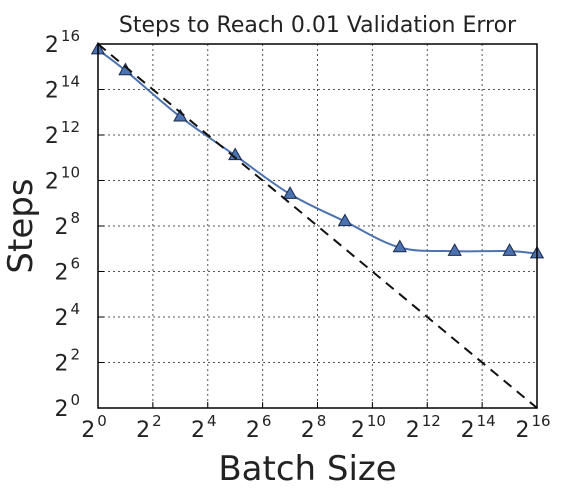  What do you see at coordinates (532, 427) in the screenshot?
I see `x-tick-label: 2 16` at bounding box center [532, 427].